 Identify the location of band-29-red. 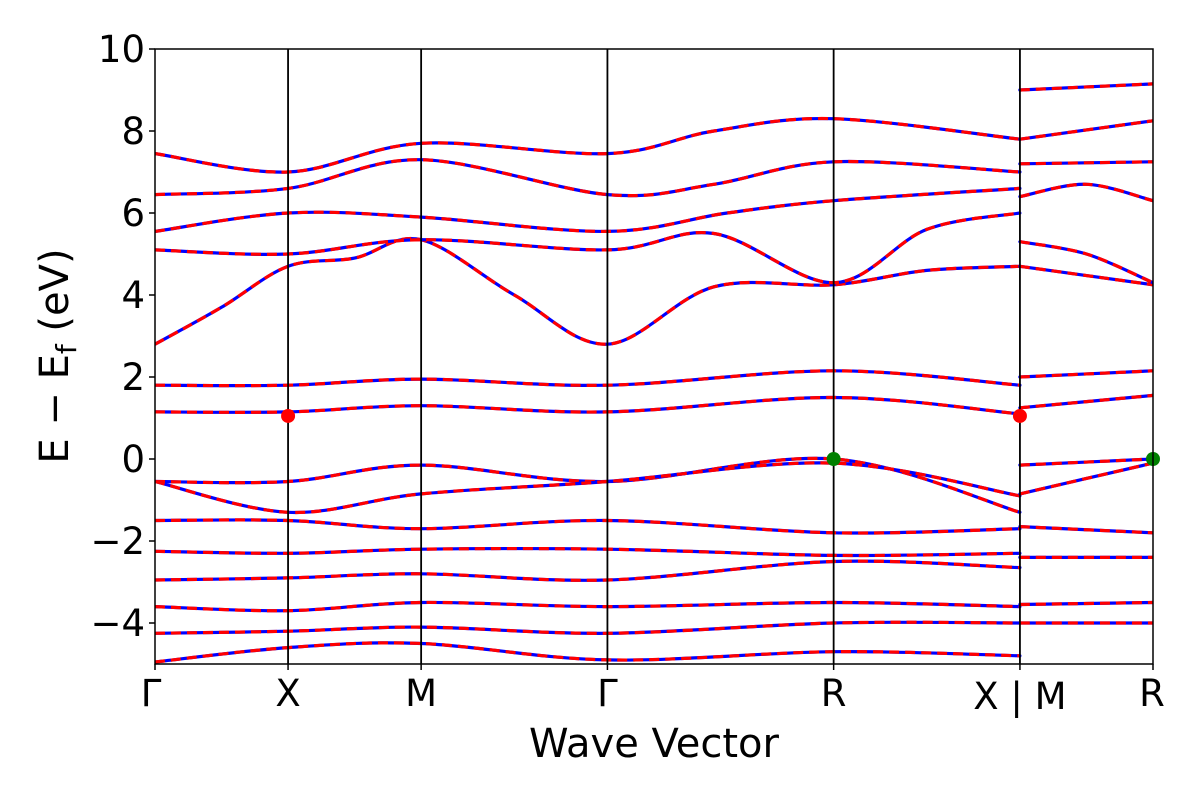
(1086, 87).